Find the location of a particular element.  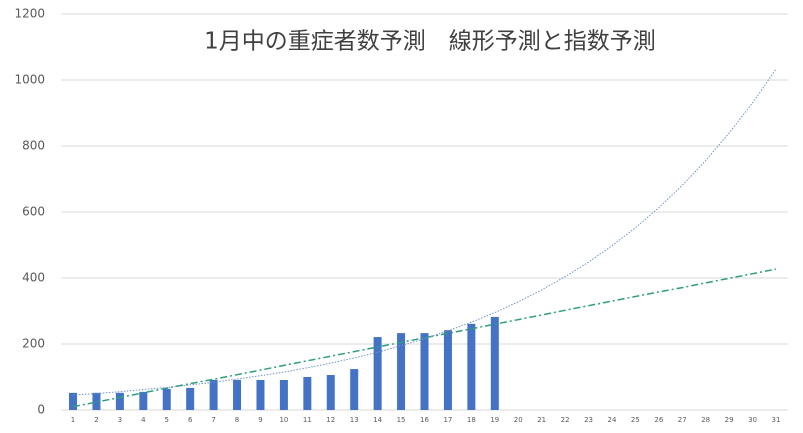

x-tick-label: 21 is located at coordinates (541, 420).